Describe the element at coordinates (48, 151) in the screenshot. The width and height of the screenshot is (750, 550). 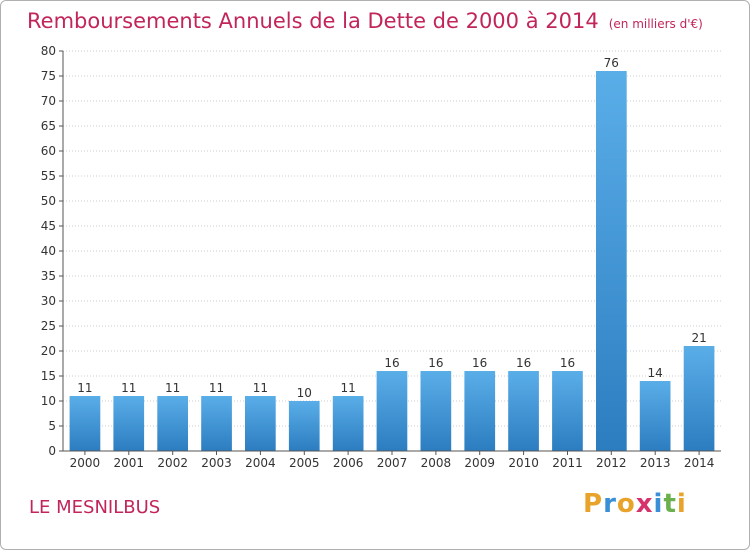
I see `y-tick-label: 60` at that location.